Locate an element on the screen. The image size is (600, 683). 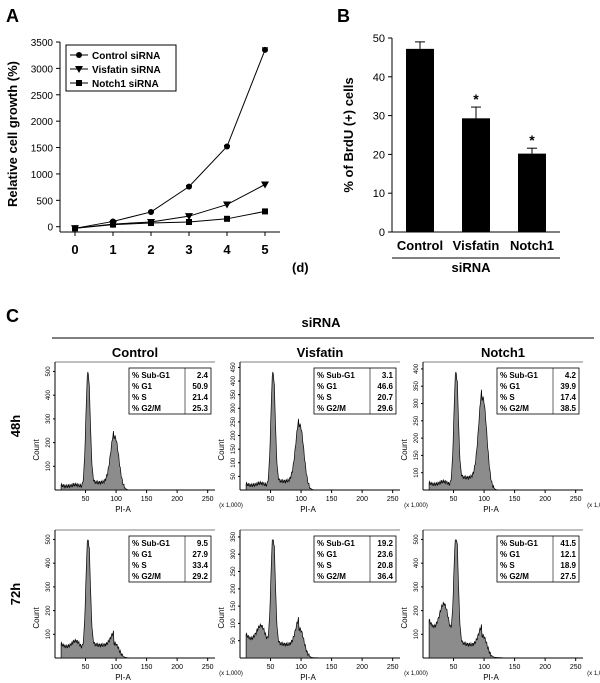
brdu-y-tick-label: 50 is located at coordinates (379, 39).